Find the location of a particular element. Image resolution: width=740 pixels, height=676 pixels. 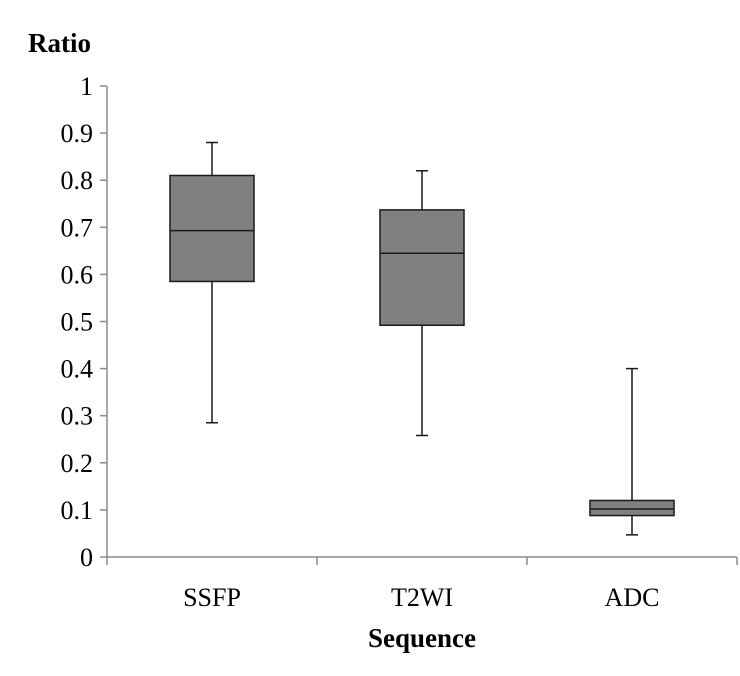

x-category-label: T2WI is located at coordinates (422, 597).